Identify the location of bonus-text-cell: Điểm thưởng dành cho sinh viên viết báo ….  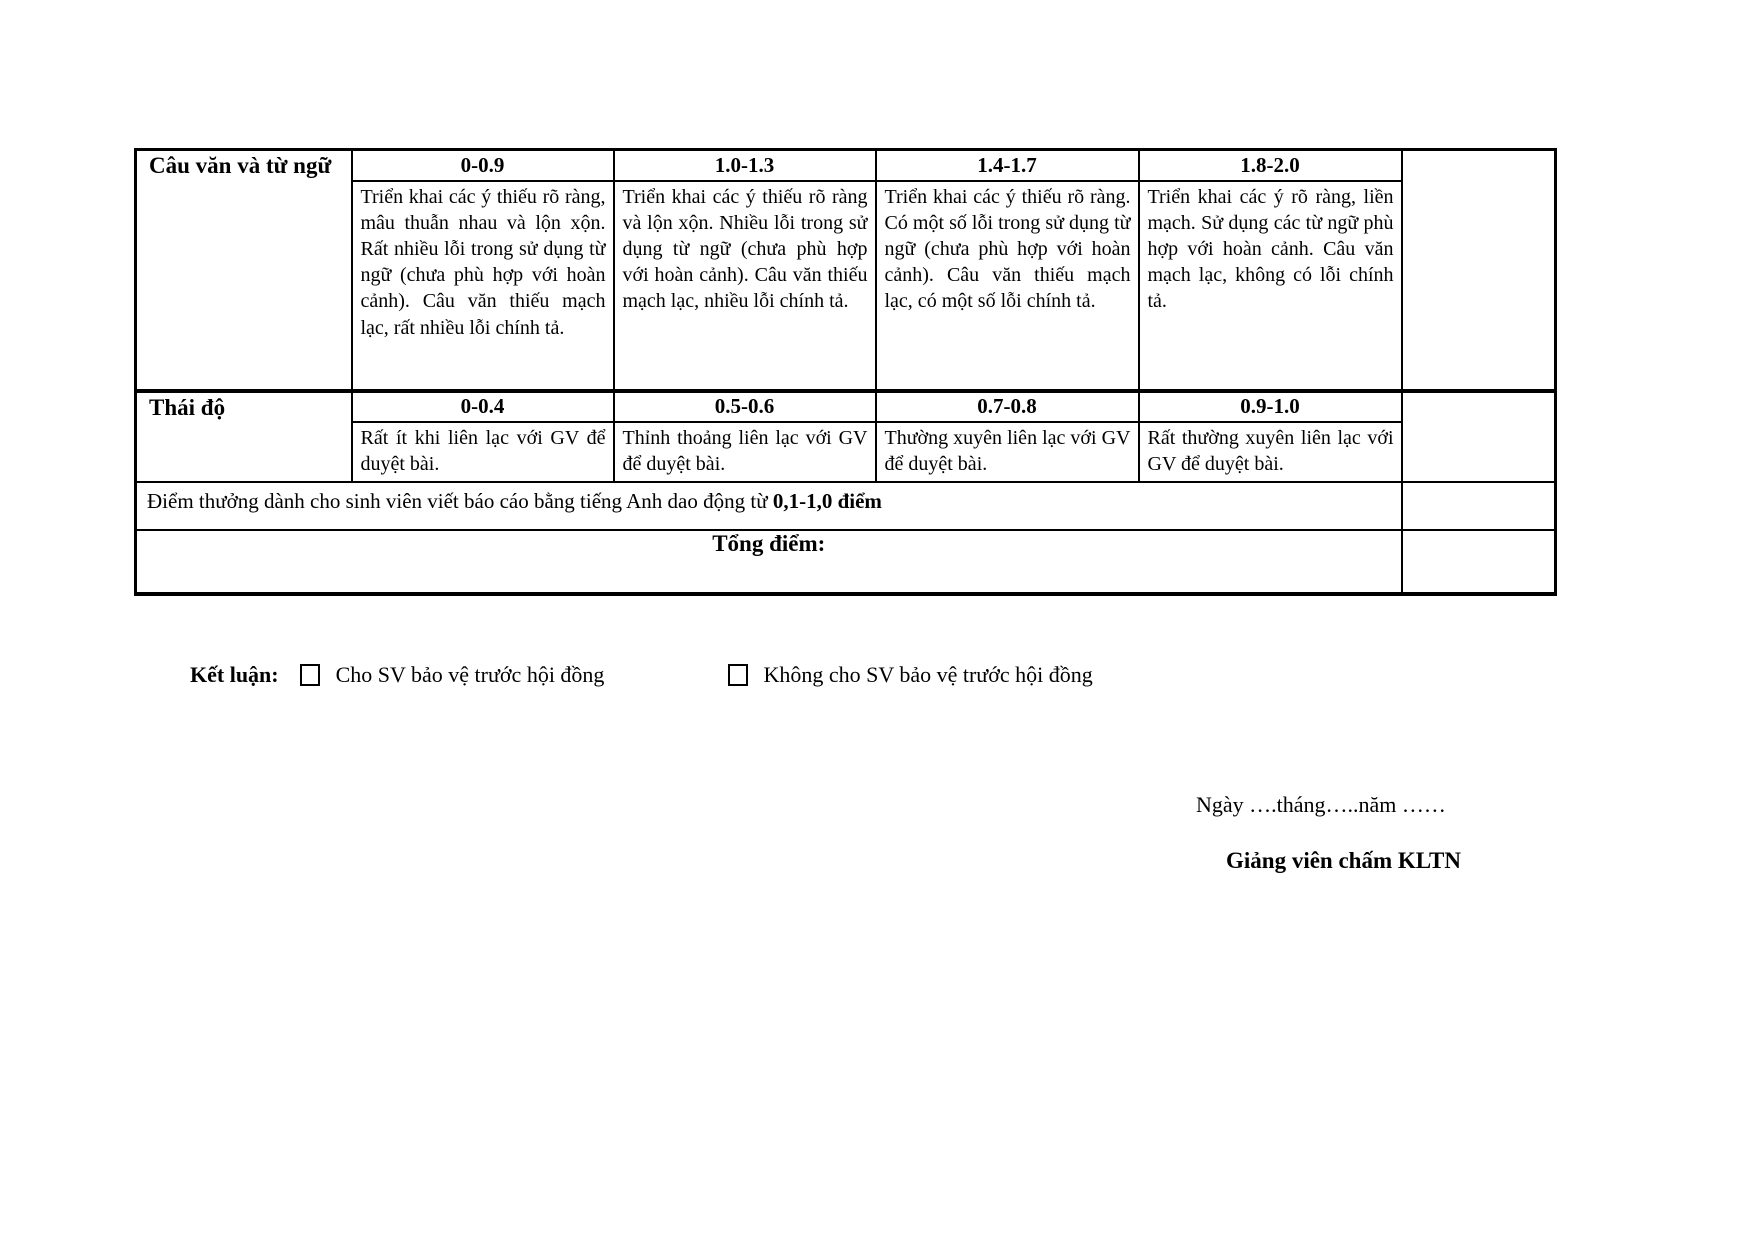
(768, 505).